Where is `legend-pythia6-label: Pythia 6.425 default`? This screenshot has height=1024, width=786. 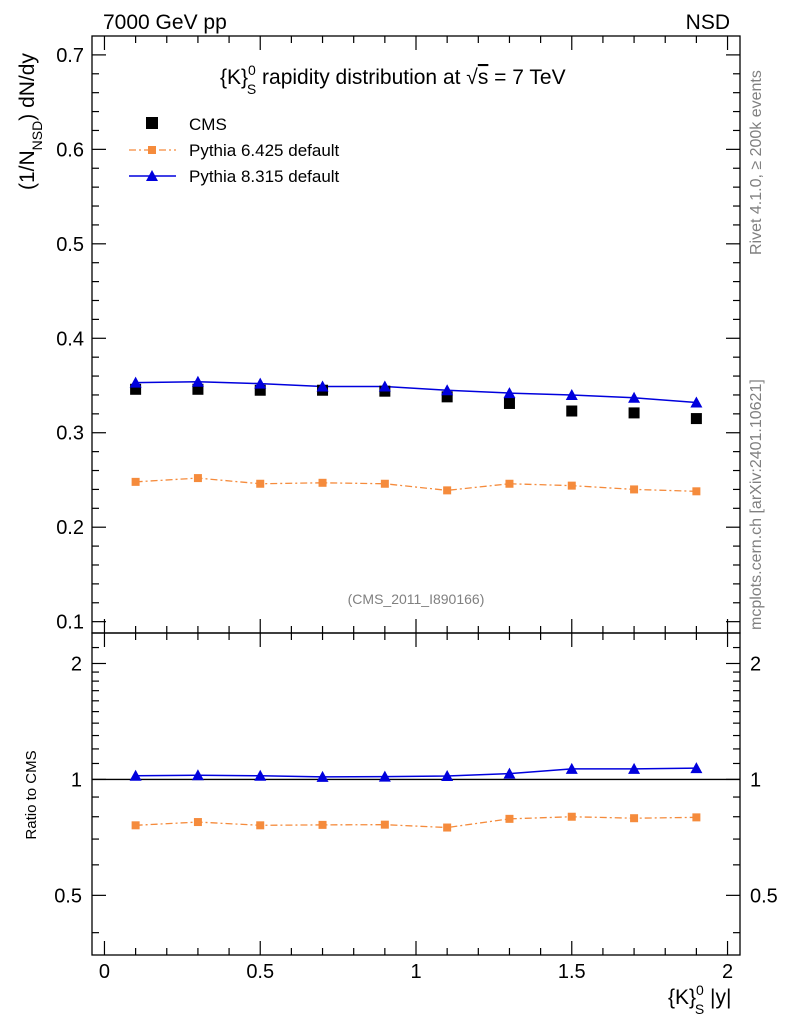 legend-pythia6-label: Pythia 6.425 default is located at coordinates (264, 150).